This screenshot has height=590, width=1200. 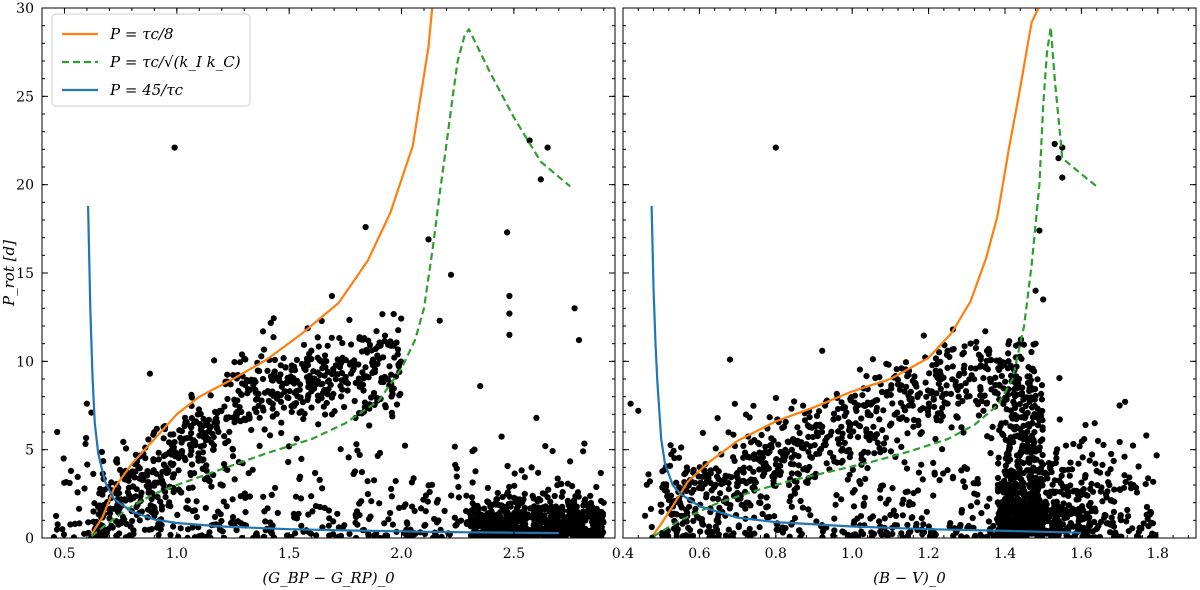 I want to click on y-tick-label: 20, so click(x=25, y=186).